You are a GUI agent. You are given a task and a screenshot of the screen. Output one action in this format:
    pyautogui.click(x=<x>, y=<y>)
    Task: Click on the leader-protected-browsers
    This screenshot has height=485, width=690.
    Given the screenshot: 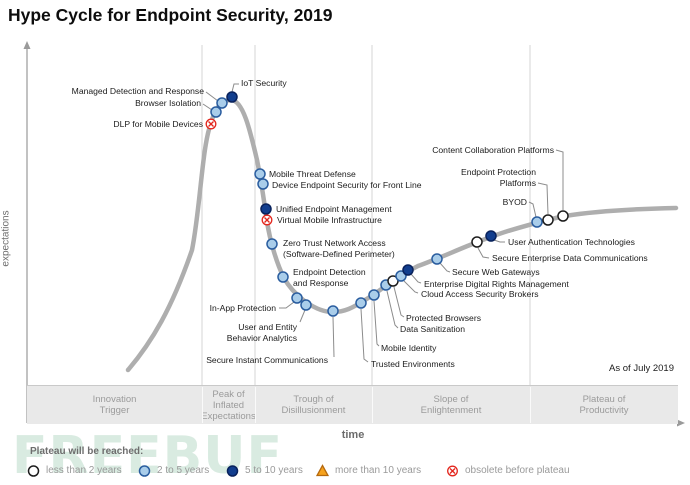 What is the action you would take?
    pyautogui.click(x=399, y=302)
    